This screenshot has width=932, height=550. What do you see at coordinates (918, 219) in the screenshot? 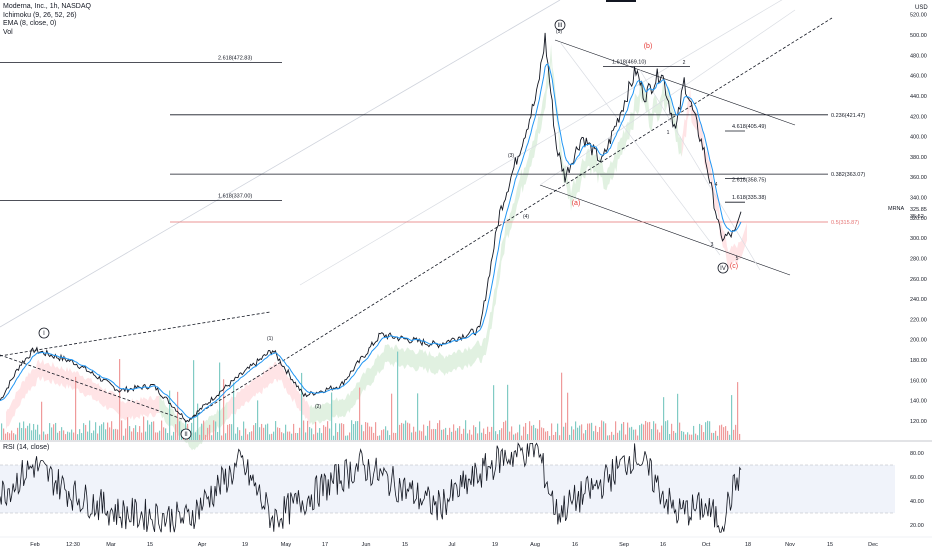
I see `price-tick-label: 320.00` at bounding box center [918, 219].